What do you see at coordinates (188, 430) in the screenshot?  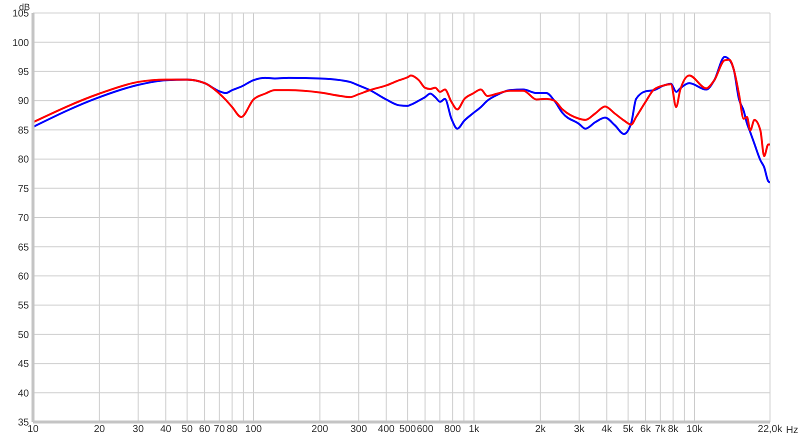 I see `x-tick-label: 50` at bounding box center [188, 430].